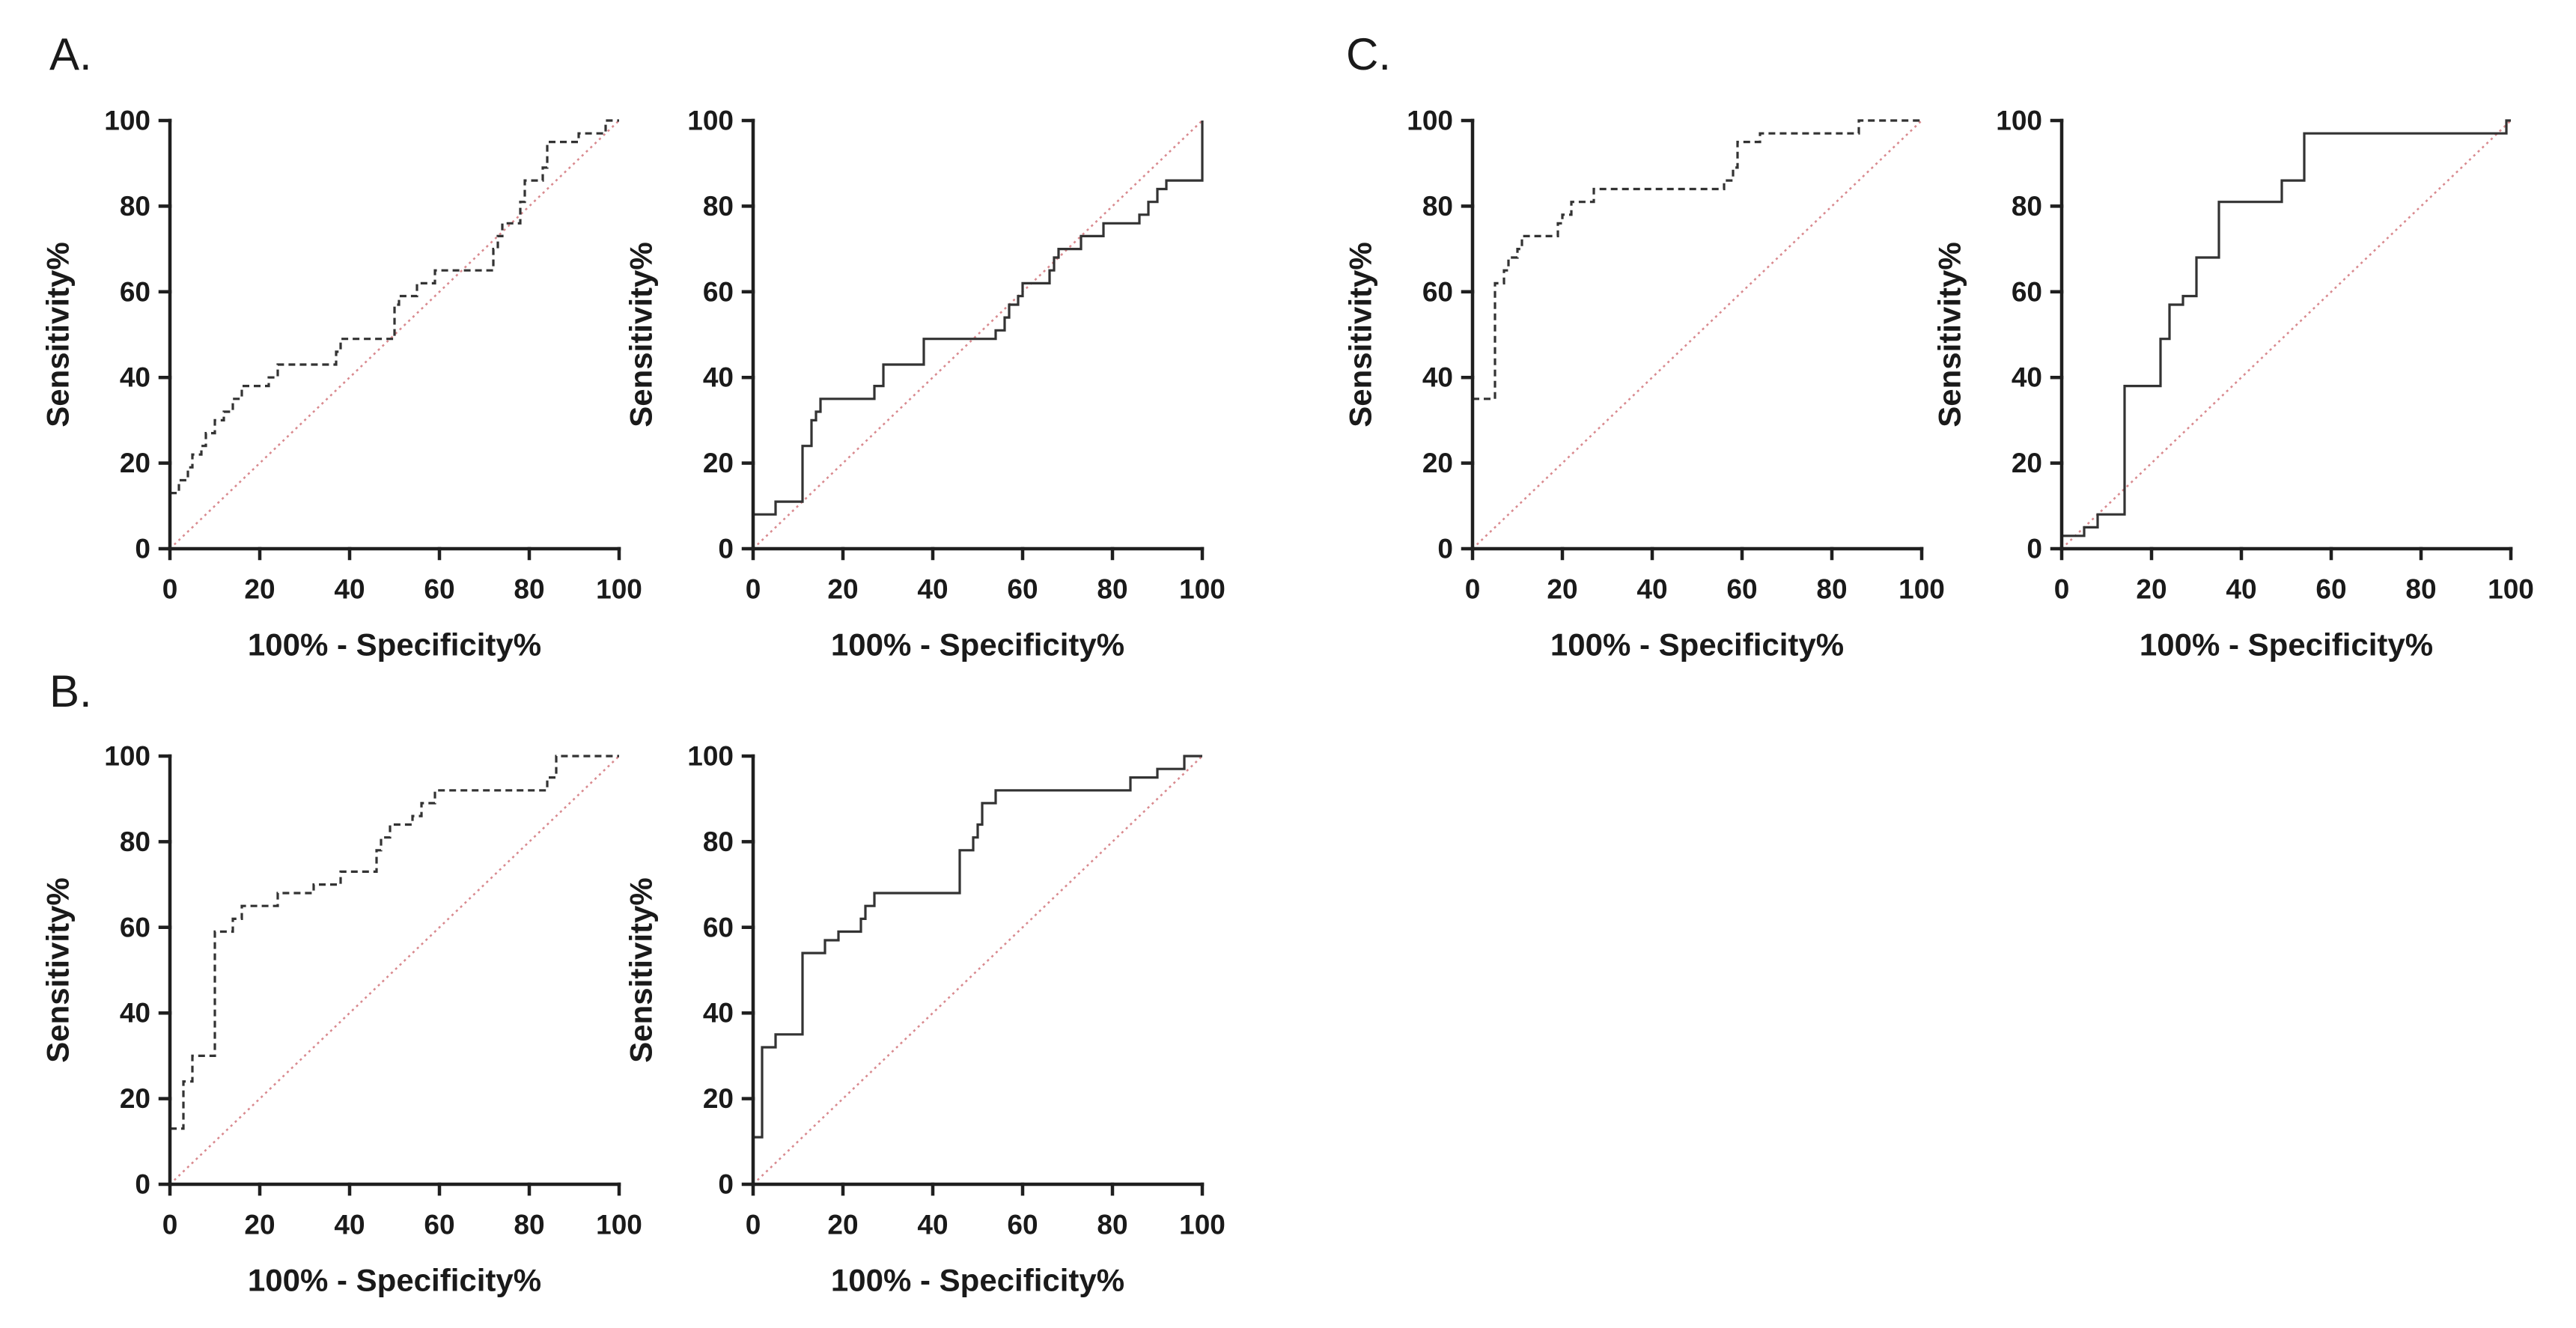  I want to click on panel-label-c: C., so click(1368, 54).